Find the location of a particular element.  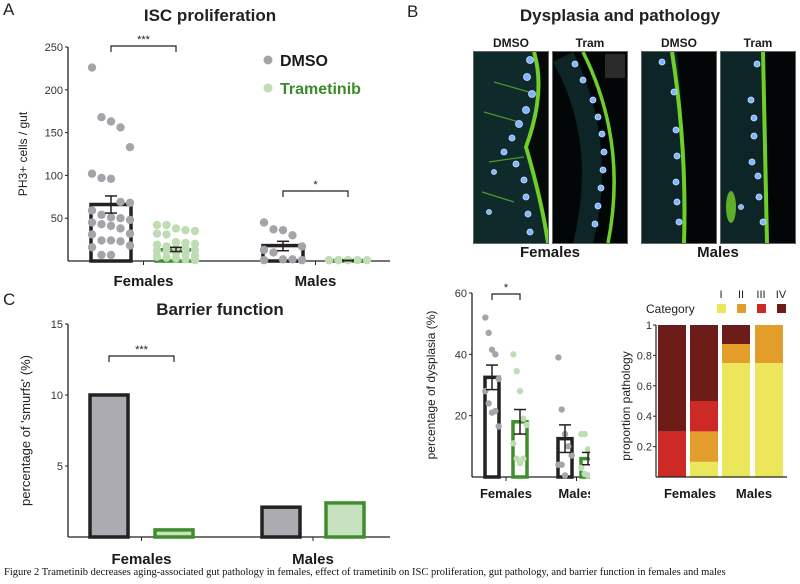

legend-label-III: III is located at coordinates (760, 295).